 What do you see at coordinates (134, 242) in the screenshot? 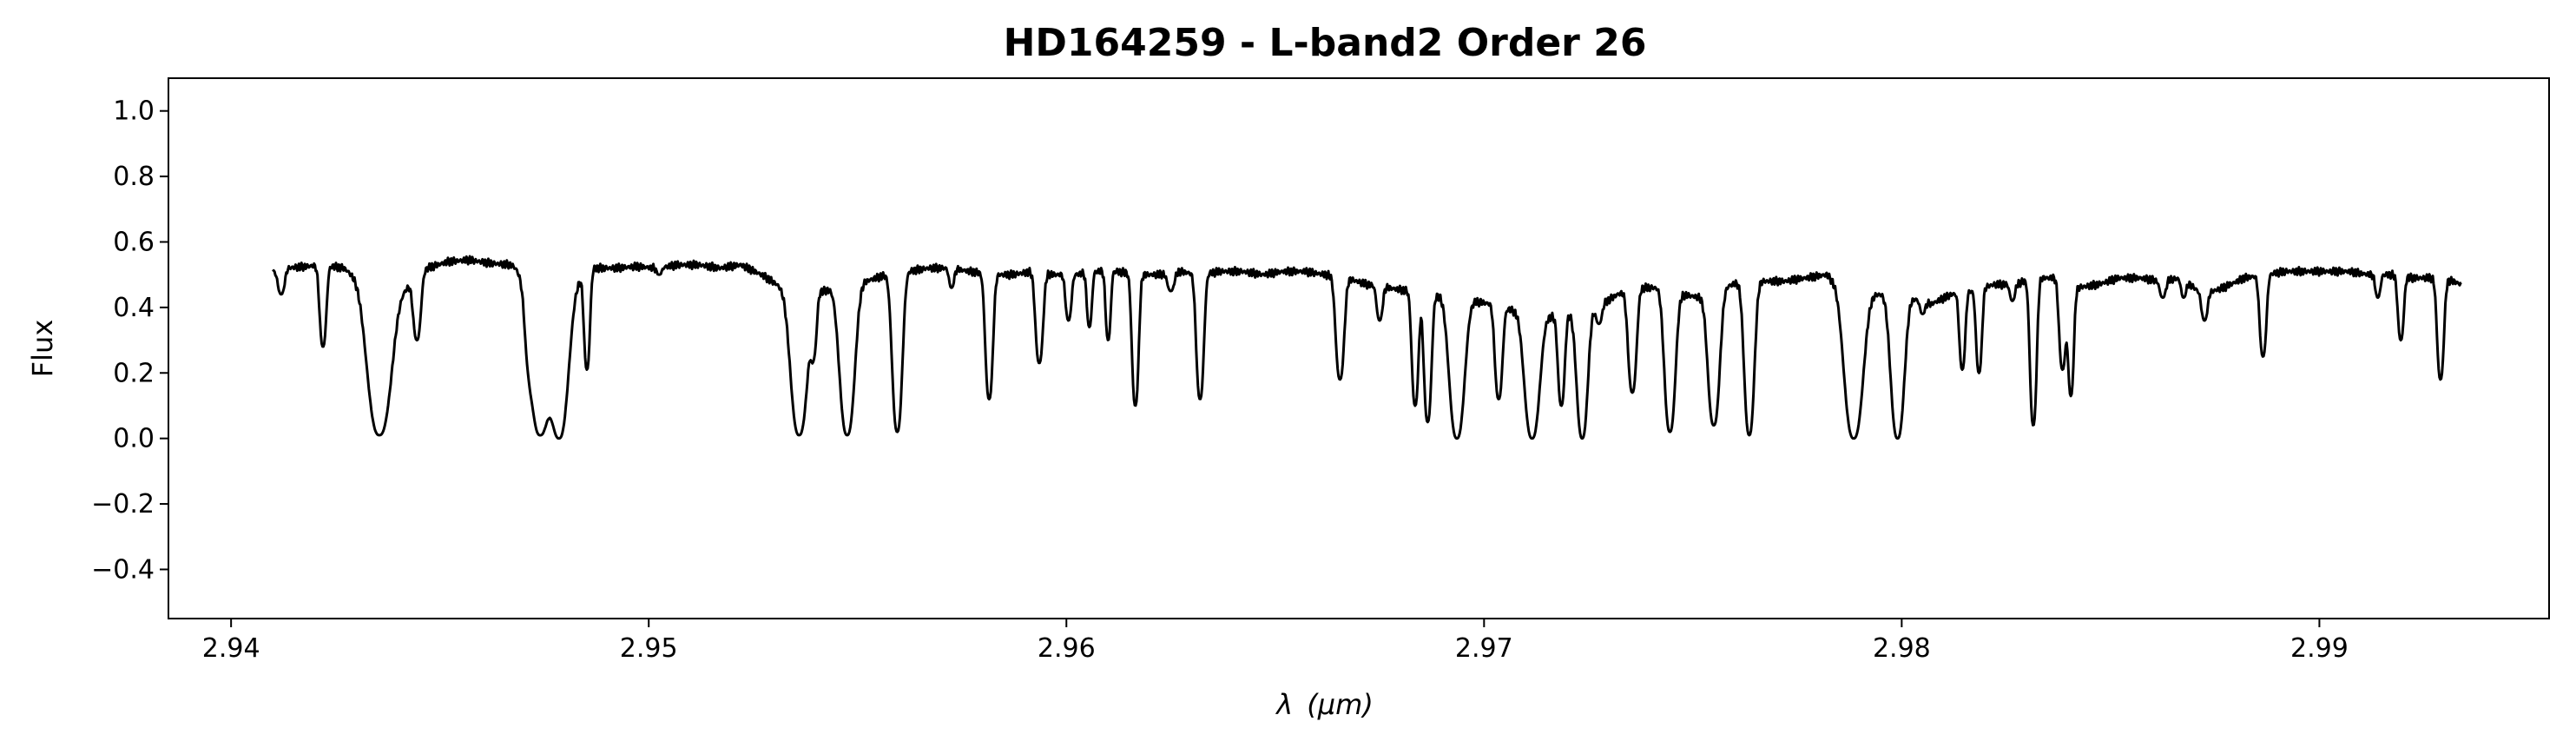
I see `y-tick-label: 0.6` at bounding box center [134, 242].